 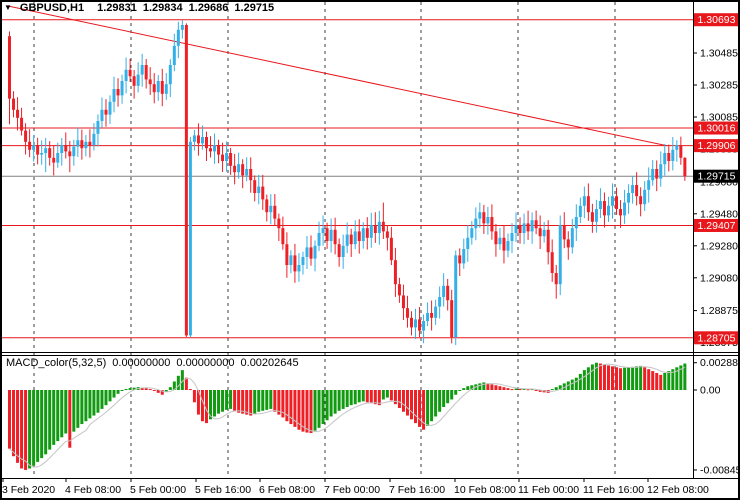 What do you see at coordinates (717, 226) in the screenshot?
I see `price-badge-label: 1.29407` at bounding box center [717, 226].